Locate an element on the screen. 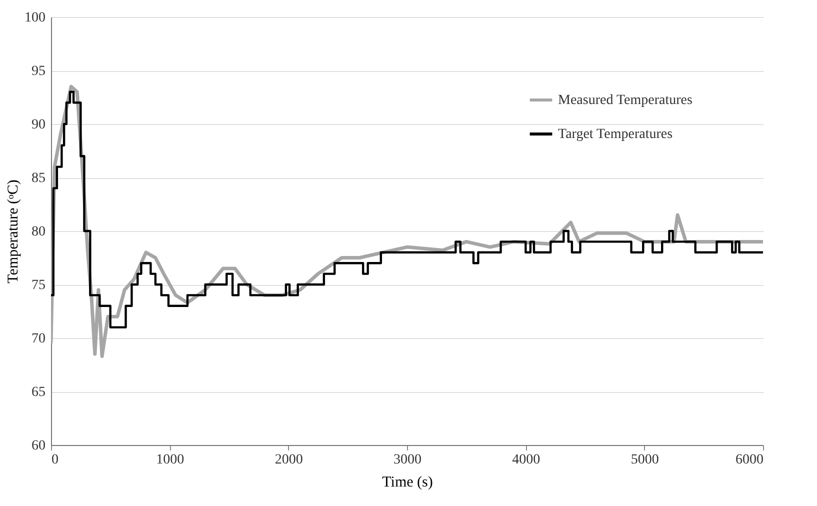  y-tick-label: 60 is located at coordinates (39, 446).